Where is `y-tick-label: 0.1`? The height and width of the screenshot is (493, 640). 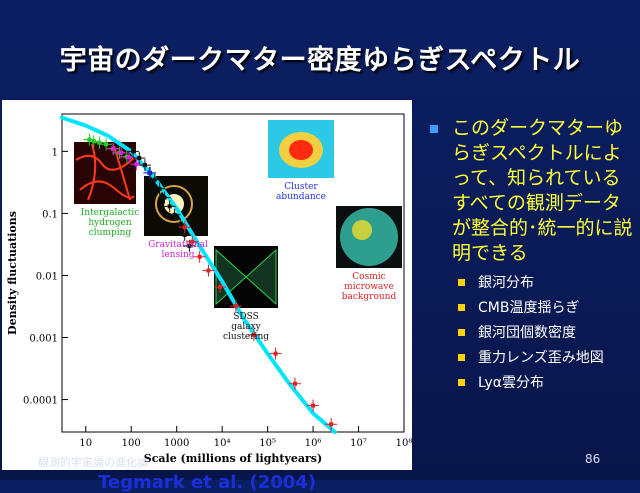
y-tick-label: 0.1 is located at coordinates (50, 214).